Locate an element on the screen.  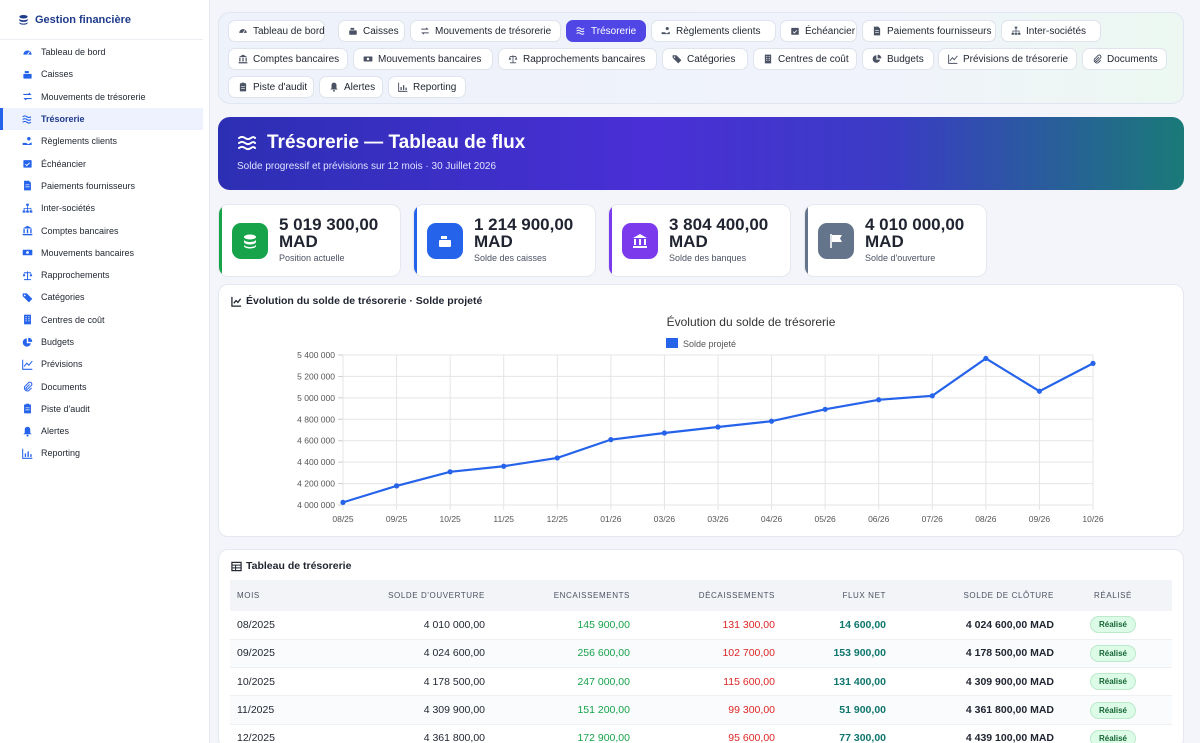
sidebar-item-echeancier: Échéancier is located at coordinates (104, 163).